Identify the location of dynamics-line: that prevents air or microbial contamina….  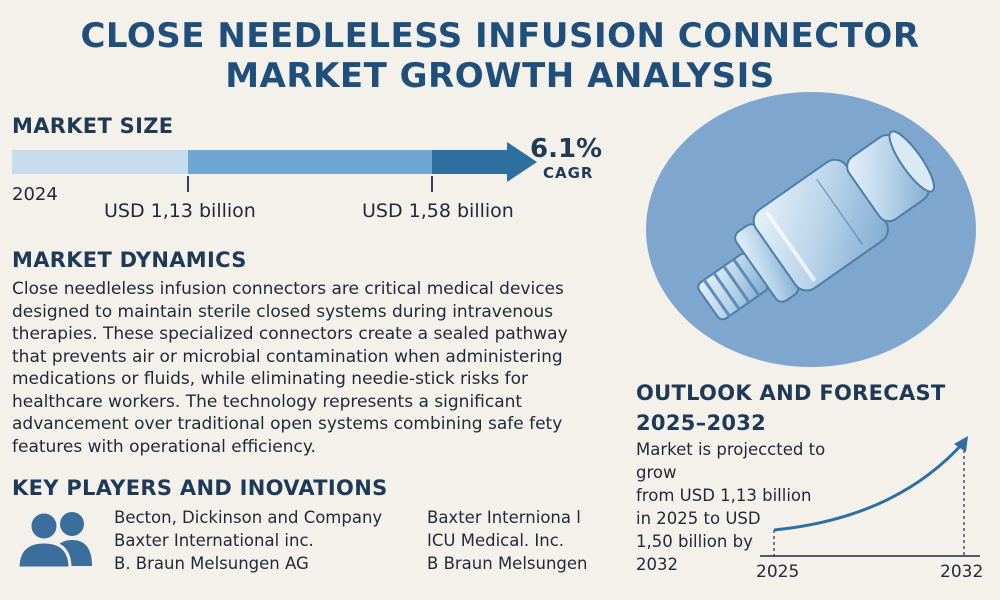
(287, 356).